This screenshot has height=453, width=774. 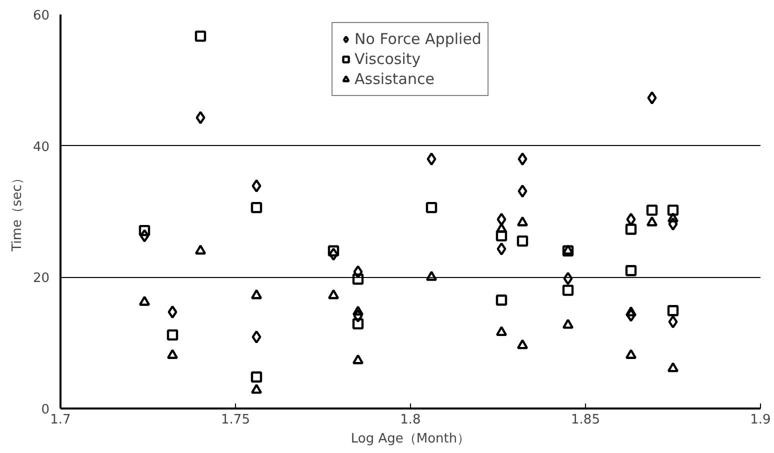 I want to click on x-tick-label: 1.85, so click(x=585, y=420).